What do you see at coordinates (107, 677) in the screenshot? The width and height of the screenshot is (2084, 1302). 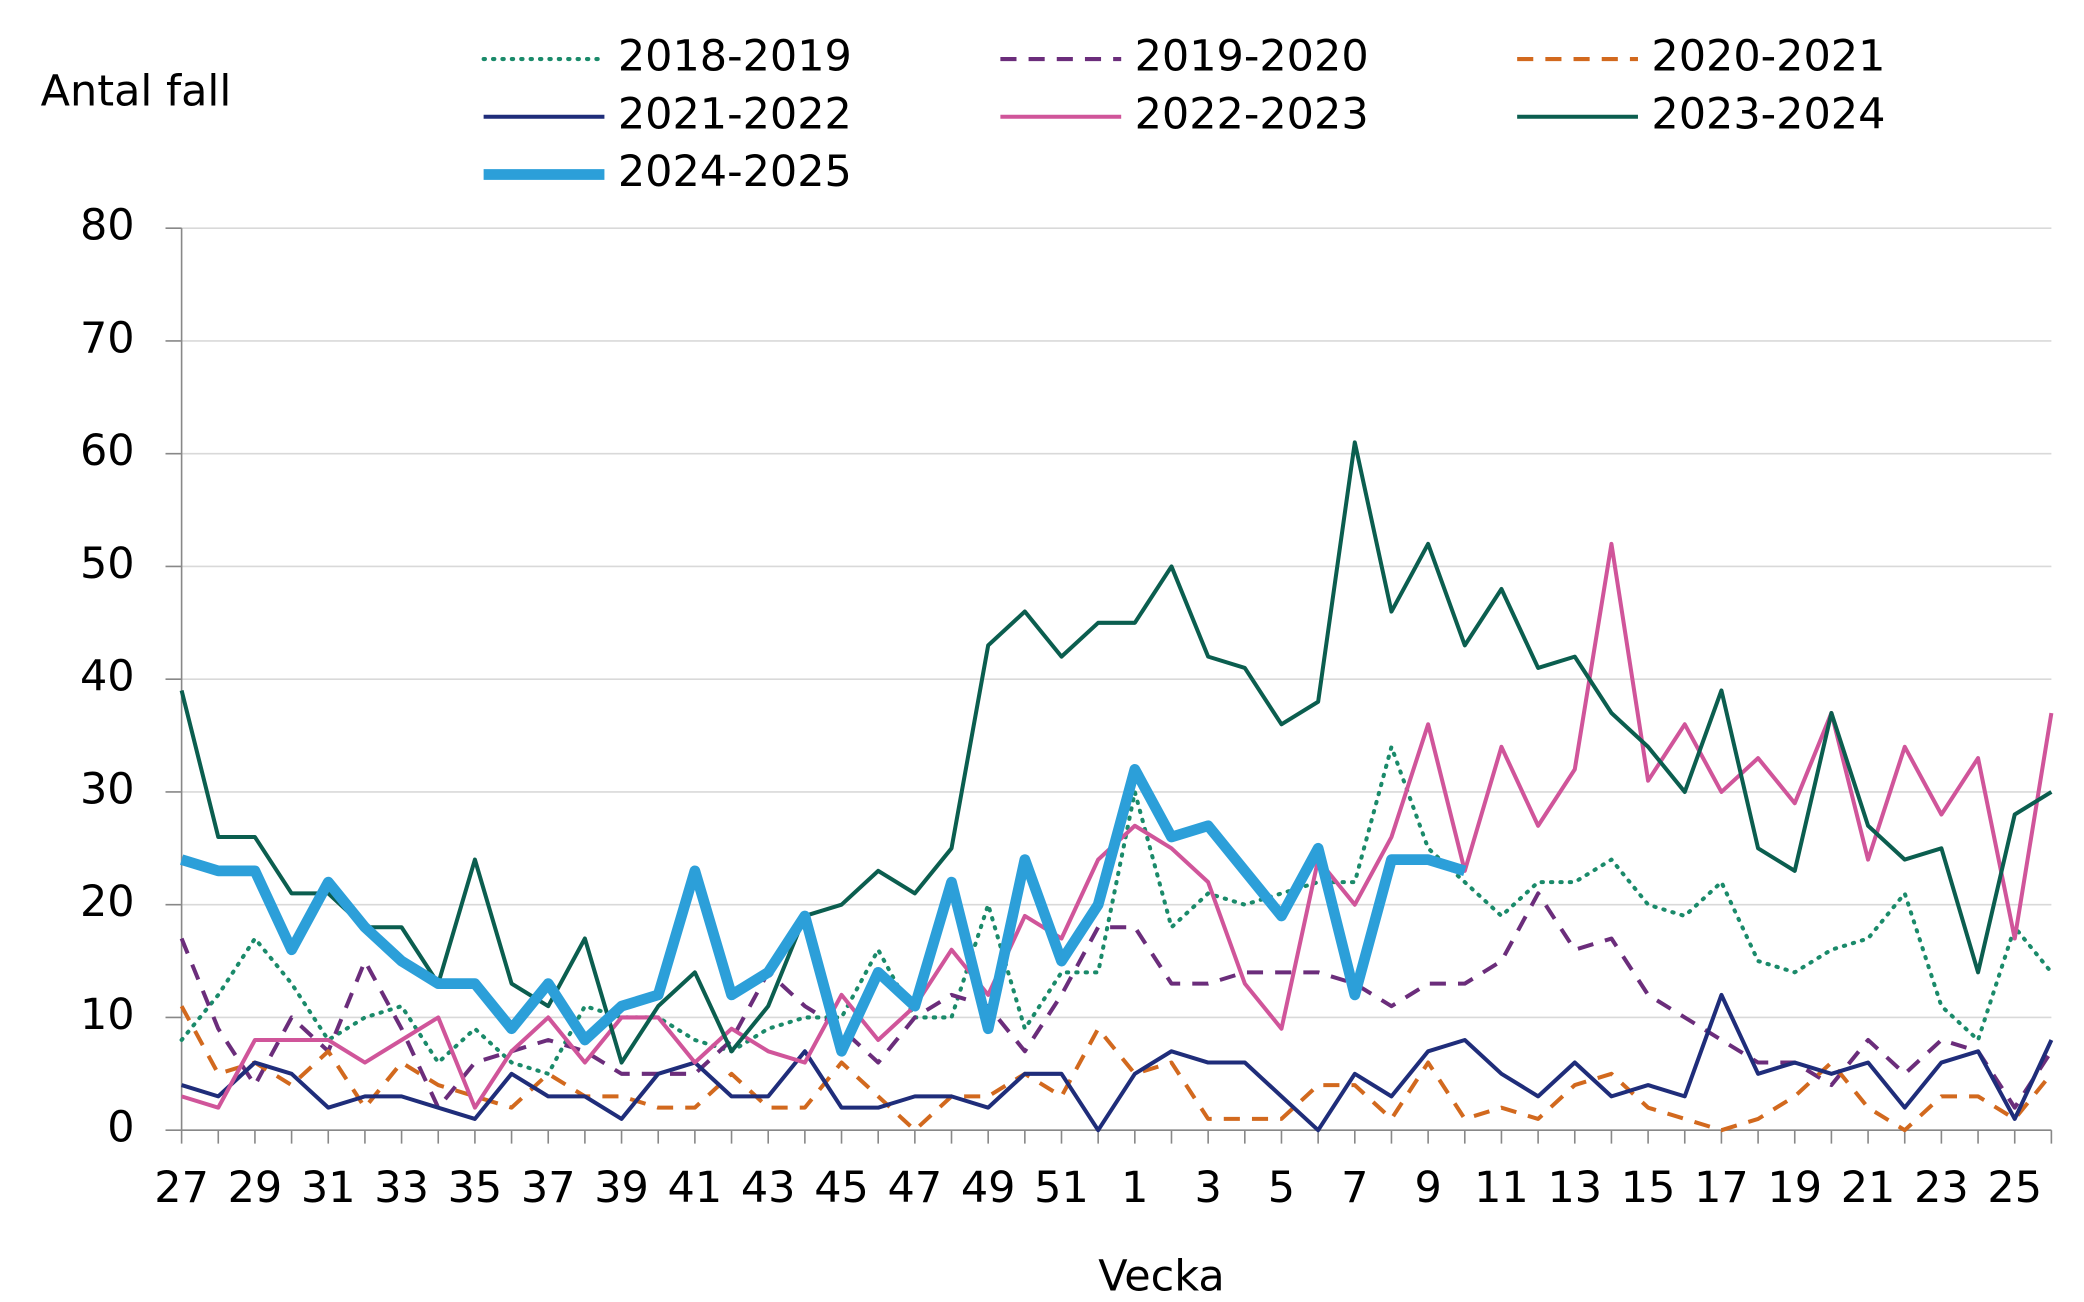 I see `y-tick-label: 40` at bounding box center [107, 677].